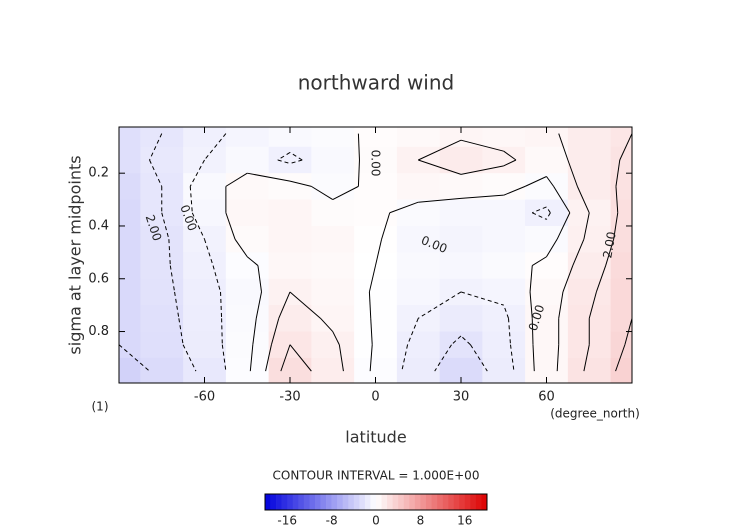  Describe the element at coordinates (98, 331) in the screenshot. I see `y-tick-label: 0.8` at that location.